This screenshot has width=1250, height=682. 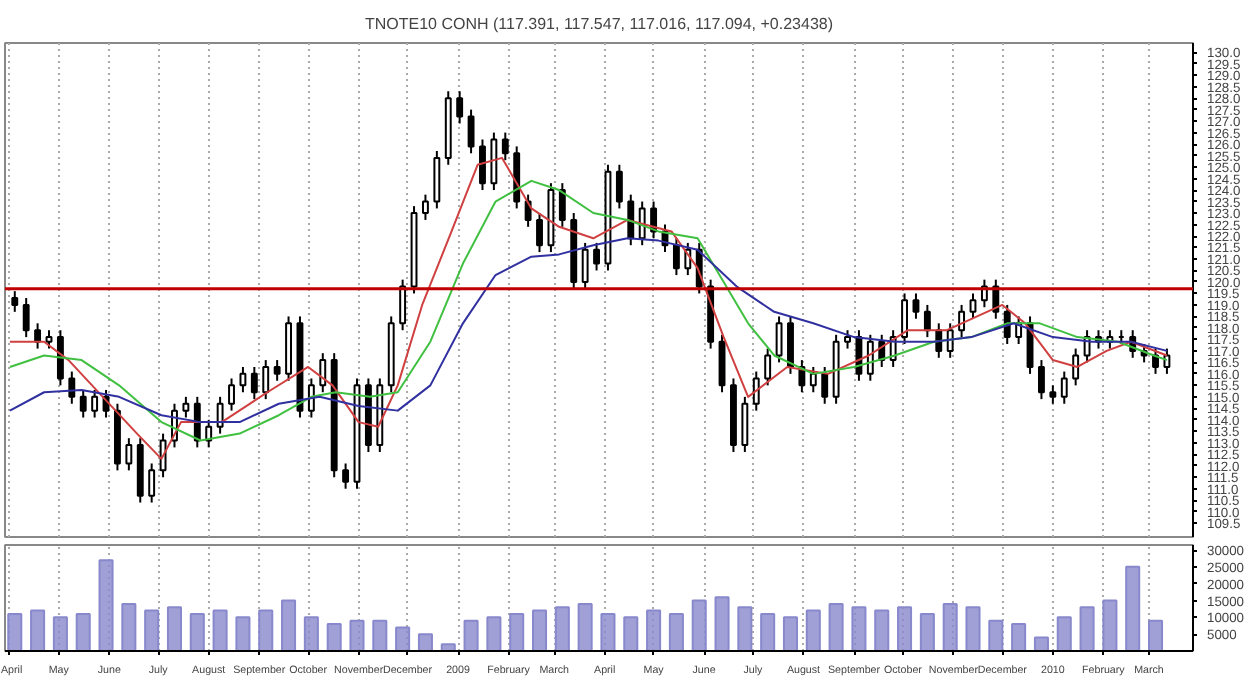 What do you see at coordinates (599, 24) in the screenshot?
I see `chart-title: TNOTE10 CONH (117.391, 117.547, 117.016, 117.094, +0.23438)` at bounding box center [599, 24].